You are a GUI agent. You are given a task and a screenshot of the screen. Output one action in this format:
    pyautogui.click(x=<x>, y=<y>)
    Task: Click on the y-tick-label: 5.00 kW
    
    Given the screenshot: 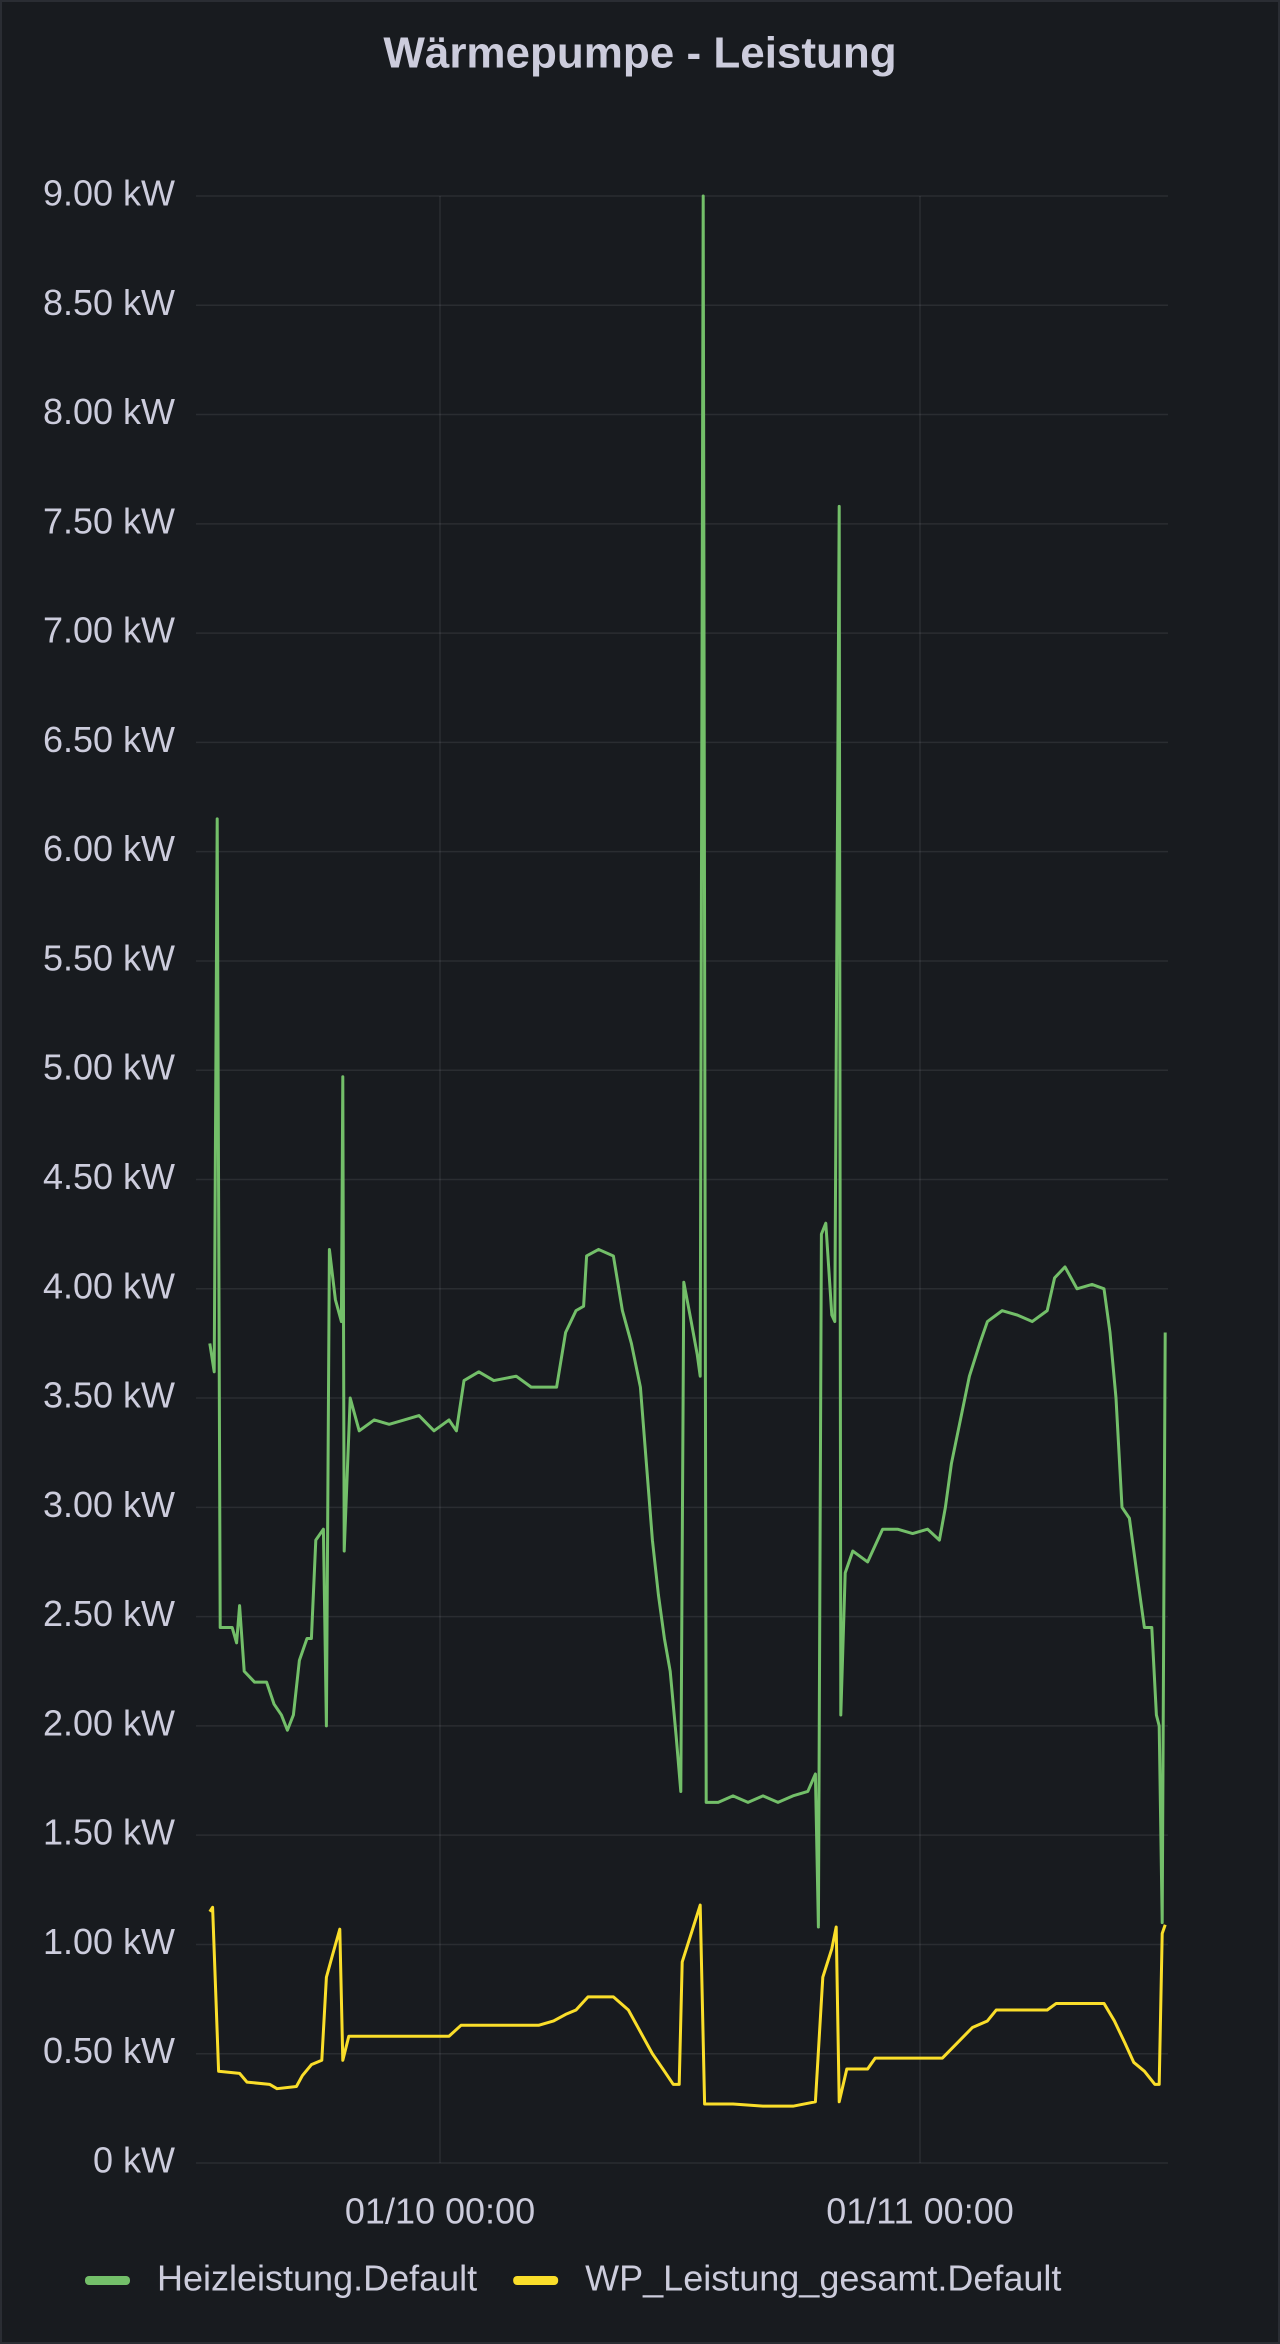 What is the action you would take?
    pyautogui.click(x=109, y=1067)
    